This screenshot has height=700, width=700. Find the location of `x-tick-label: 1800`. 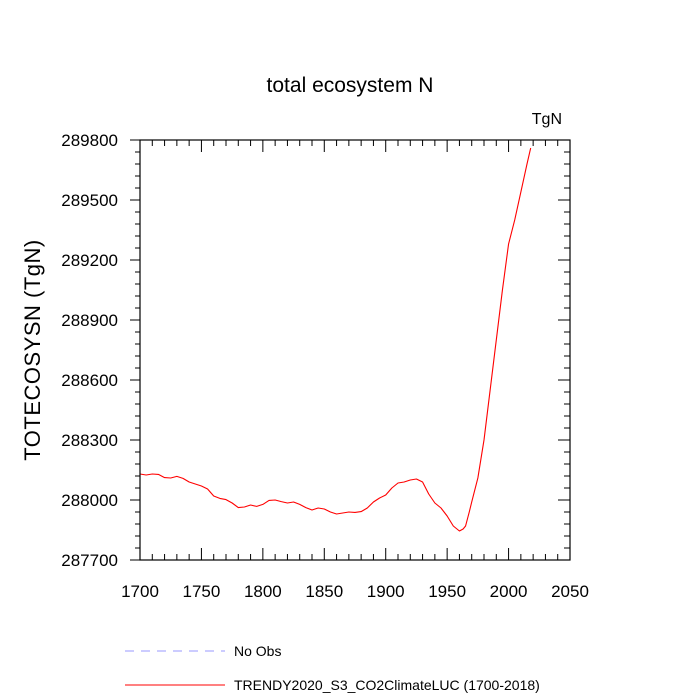

x-tick-label: 1800 is located at coordinates (263, 591).